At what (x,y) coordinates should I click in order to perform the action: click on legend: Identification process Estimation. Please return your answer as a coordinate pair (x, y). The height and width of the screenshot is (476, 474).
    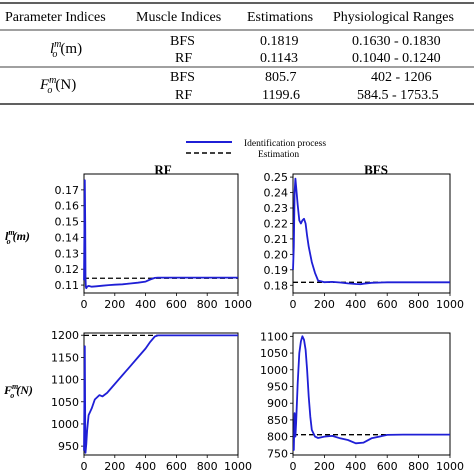
    Looking at the image, I should click on (256, 149).